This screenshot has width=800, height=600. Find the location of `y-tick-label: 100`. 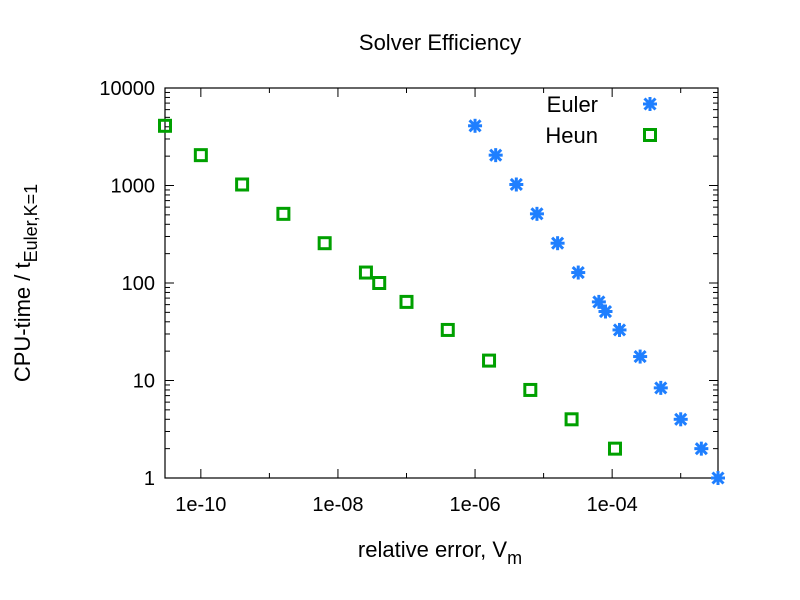

y-tick-label: 100 is located at coordinates (138, 284).